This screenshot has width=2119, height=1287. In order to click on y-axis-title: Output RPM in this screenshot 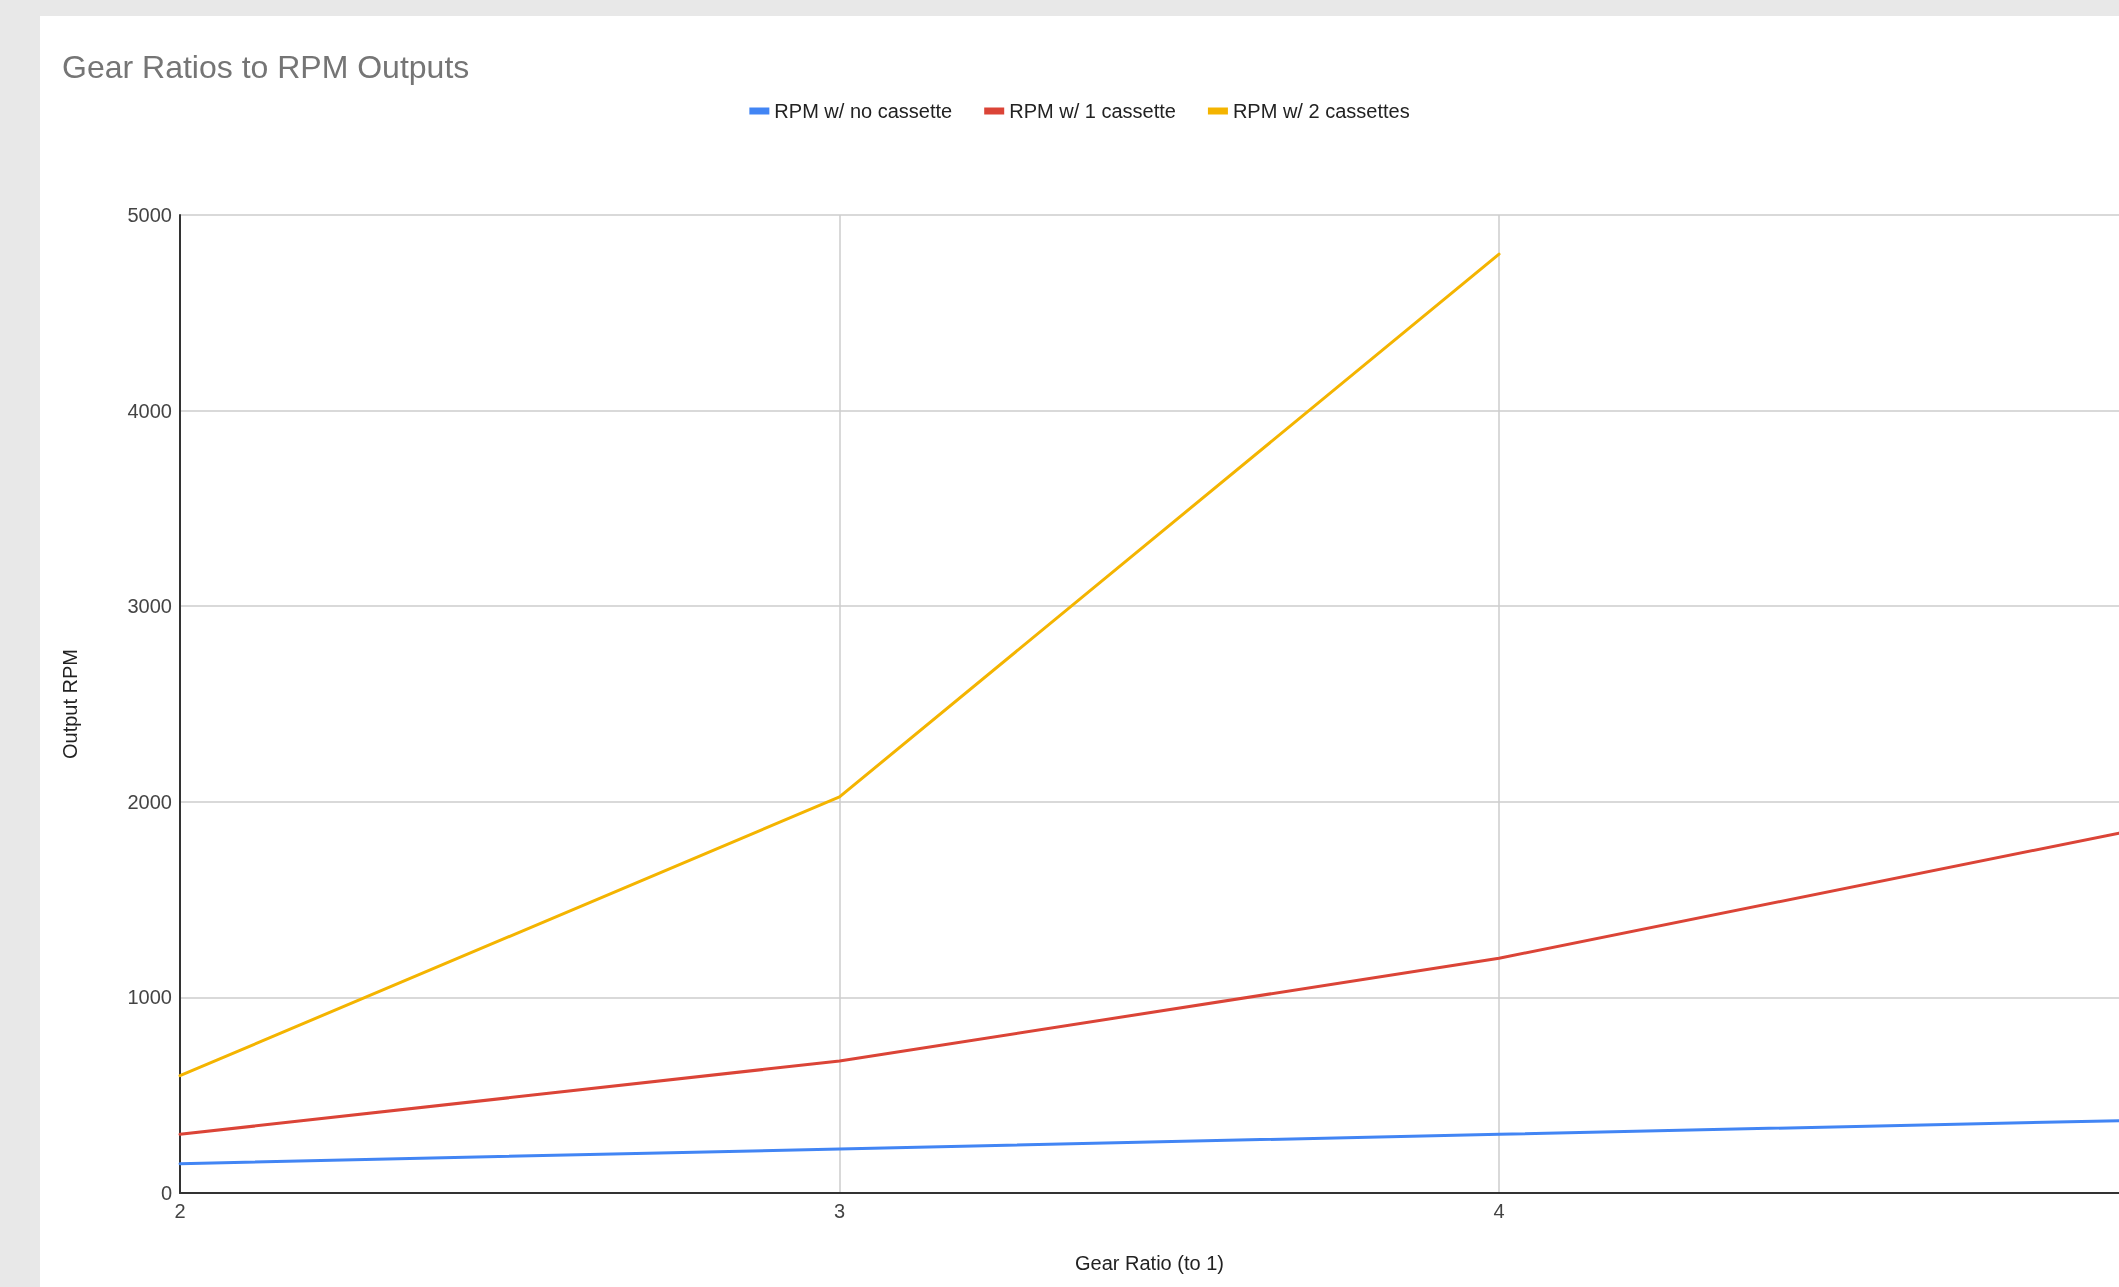, I will do `click(70, 704)`.